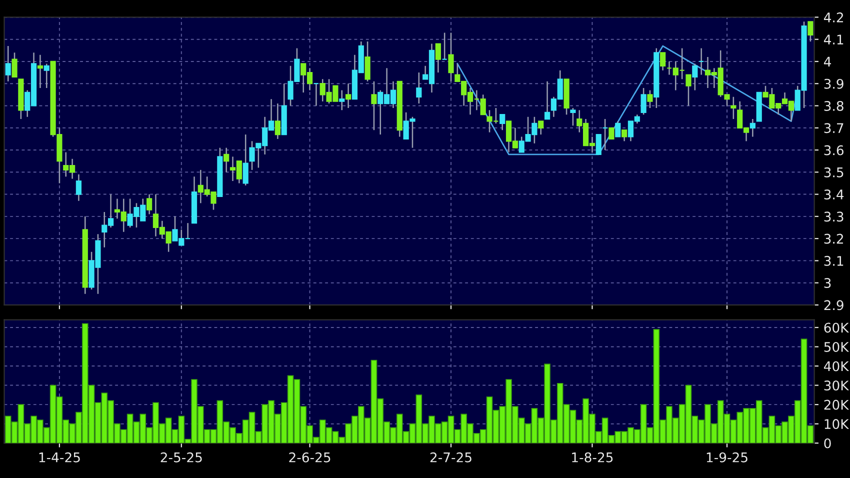 This screenshot has height=478, width=850. Describe the element at coordinates (592, 457) in the screenshot. I see `x-tick-label: 1-8-25` at that location.